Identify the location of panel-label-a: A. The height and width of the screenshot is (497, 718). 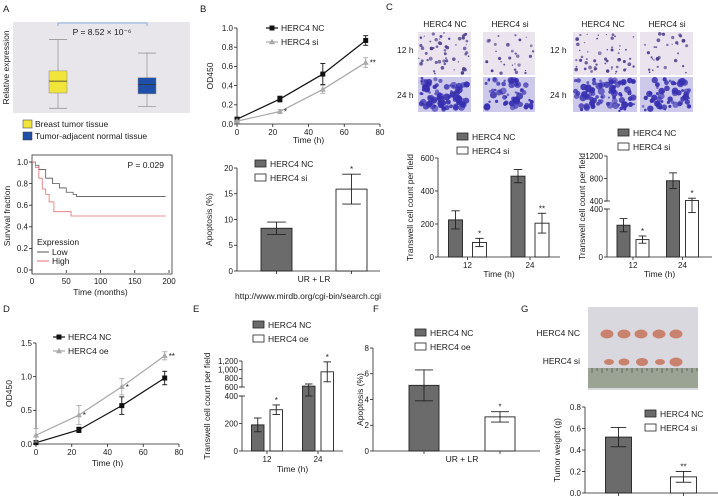
(6, 9).